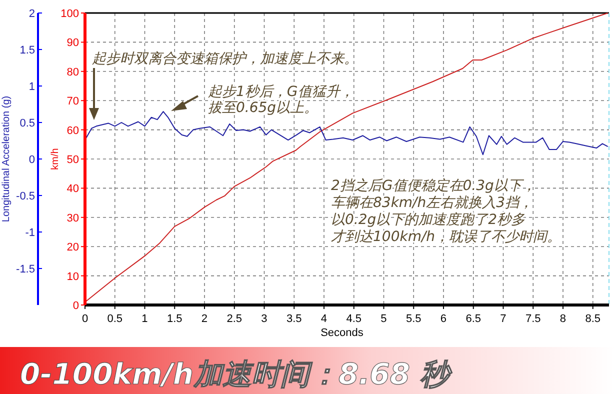 This screenshot has height=394, width=616. Describe the element at coordinates (75, 306) in the screenshot. I see `y-tick-label: 0` at that location.